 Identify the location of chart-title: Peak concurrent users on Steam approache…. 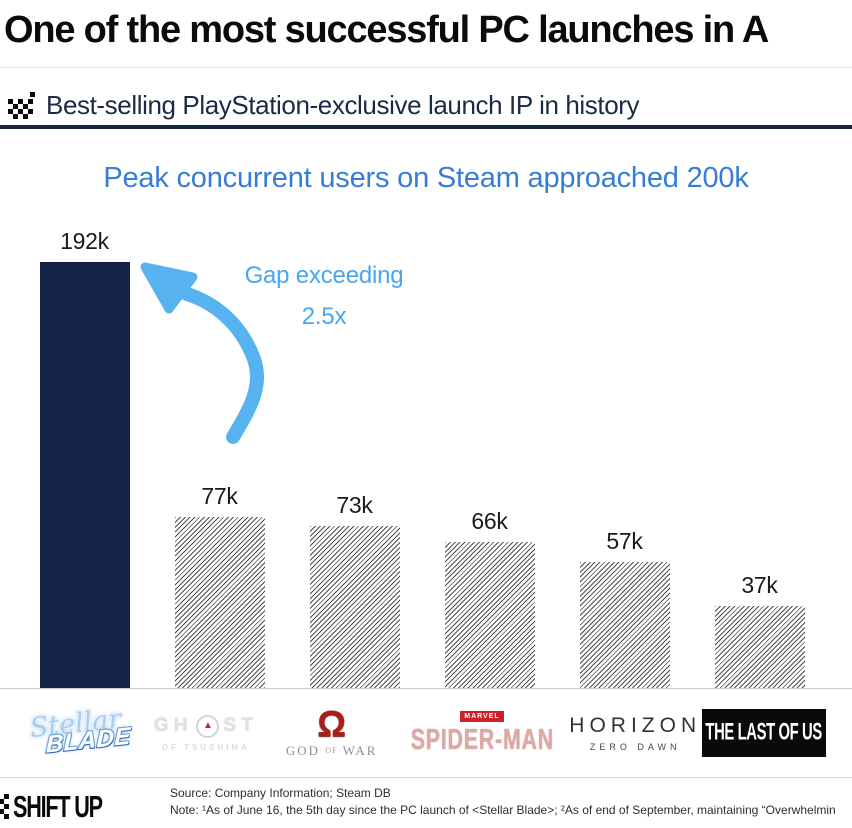
(426, 178).